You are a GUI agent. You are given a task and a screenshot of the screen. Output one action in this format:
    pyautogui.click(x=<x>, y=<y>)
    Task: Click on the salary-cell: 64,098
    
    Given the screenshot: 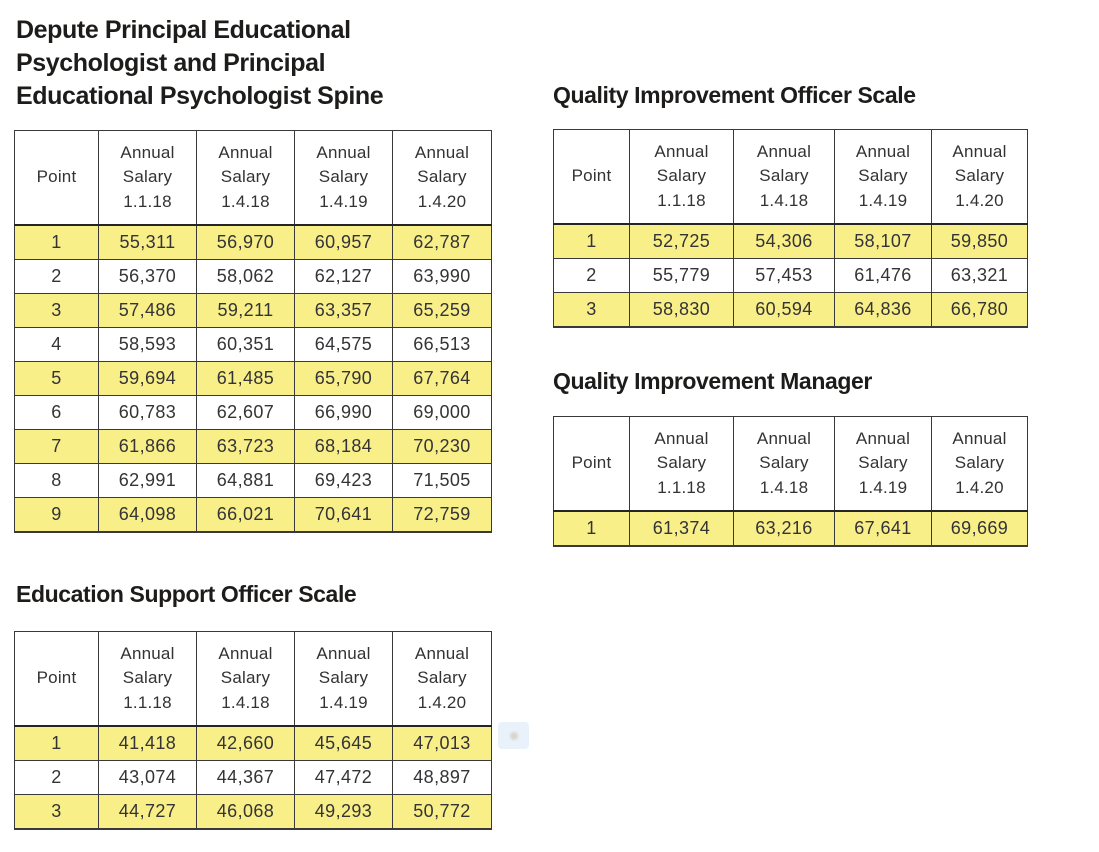 What is the action you would take?
    pyautogui.click(x=147, y=515)
    